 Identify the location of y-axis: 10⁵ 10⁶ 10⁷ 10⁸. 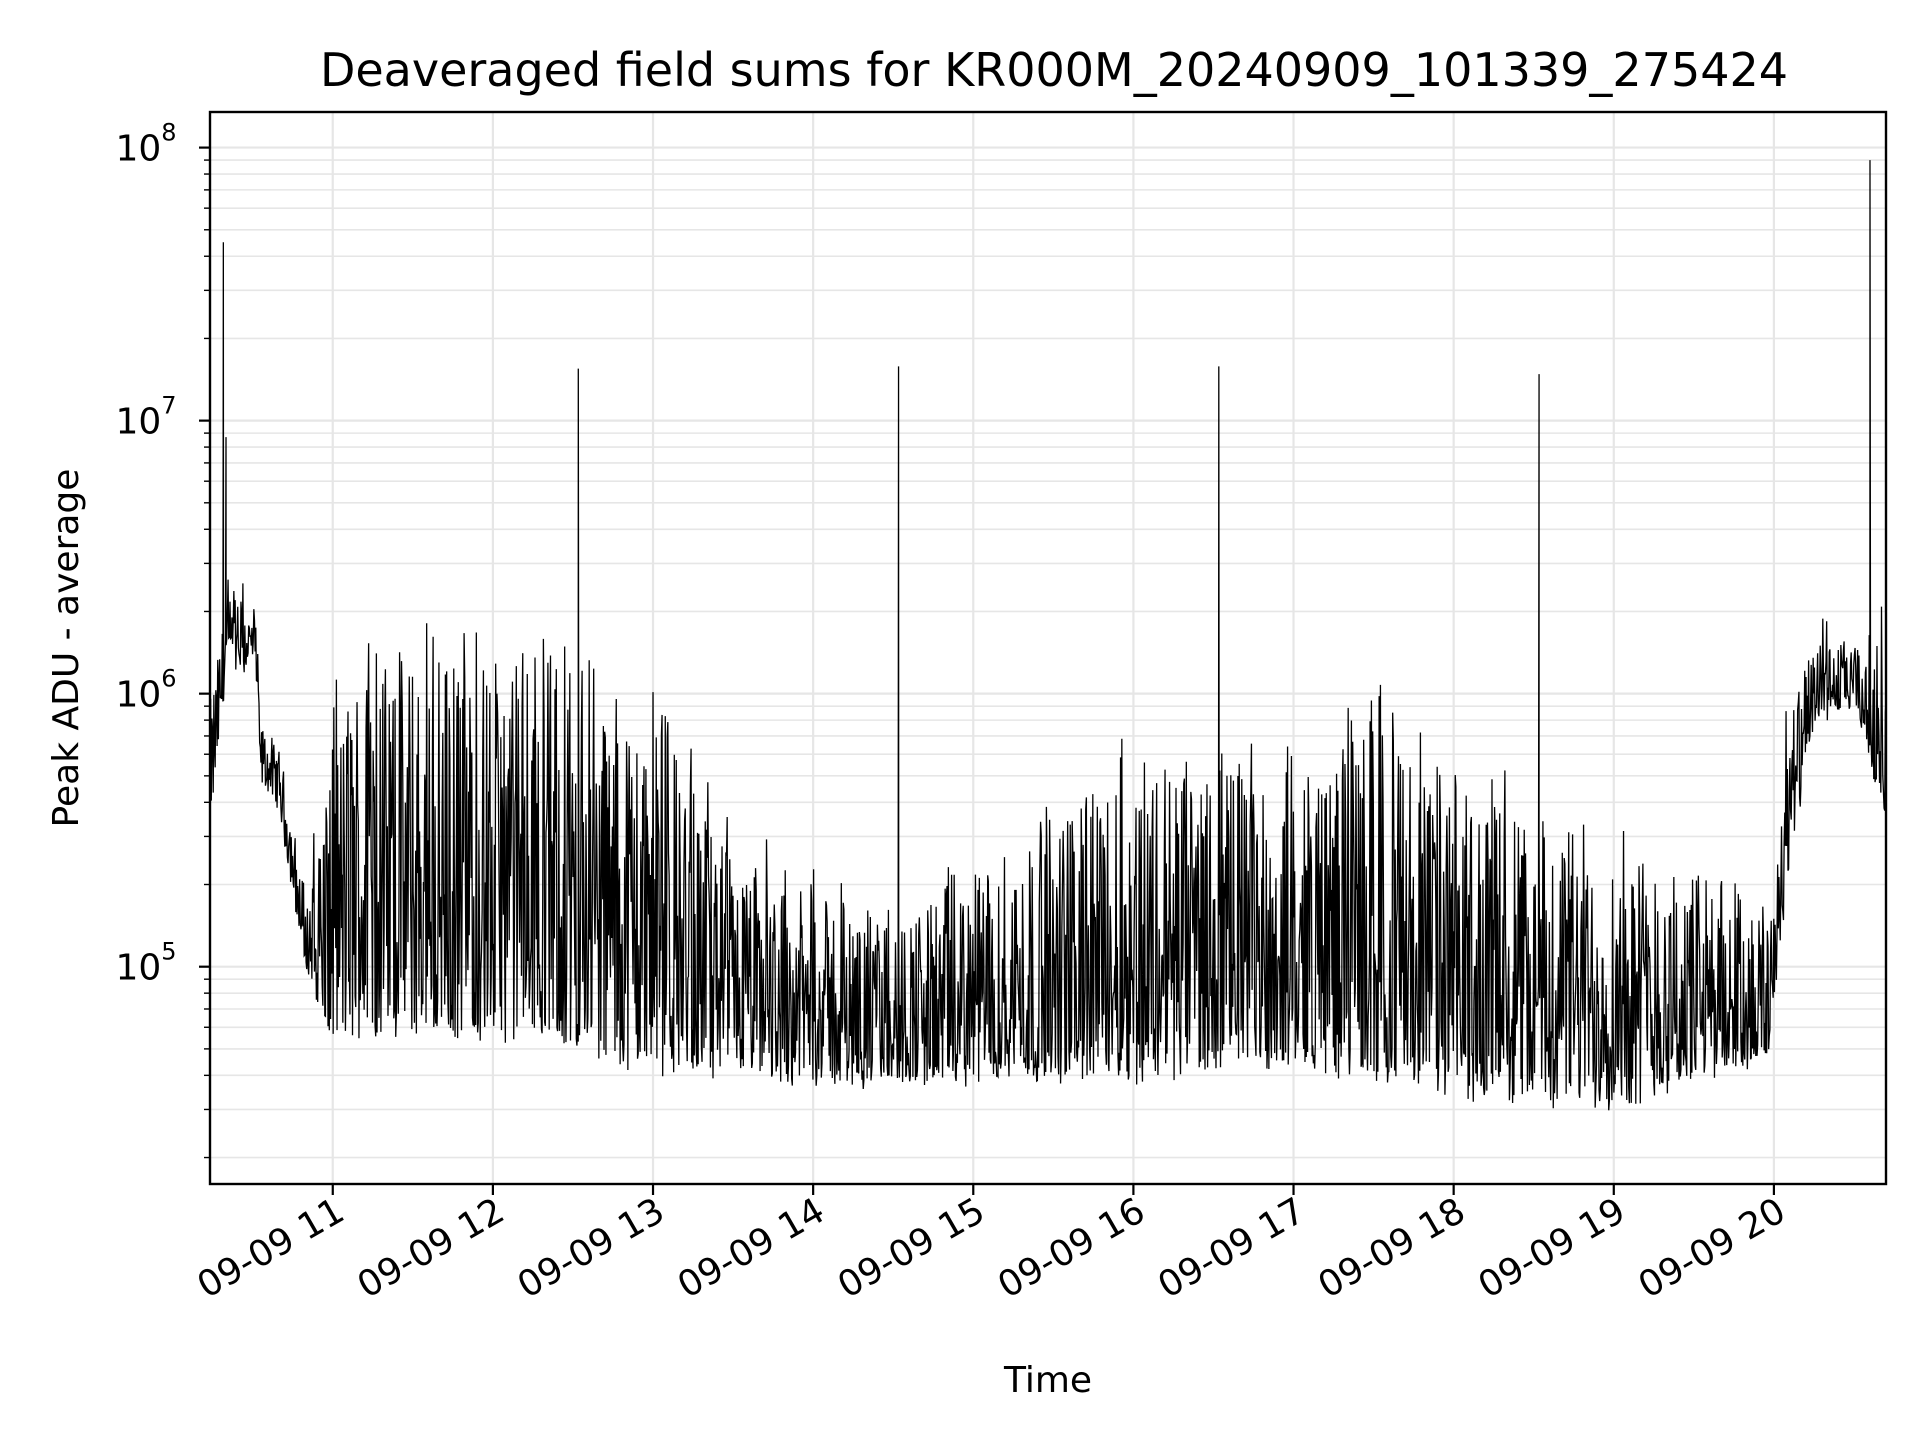
(162, 639).